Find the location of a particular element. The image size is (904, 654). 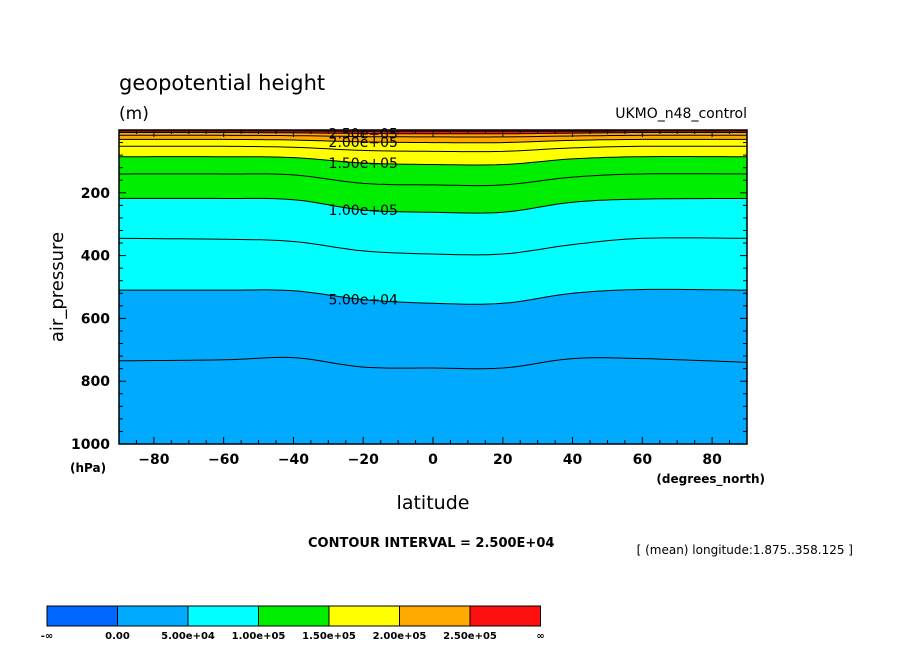

contour-label: 5.00e+04 is located at coordinates (363, 301).